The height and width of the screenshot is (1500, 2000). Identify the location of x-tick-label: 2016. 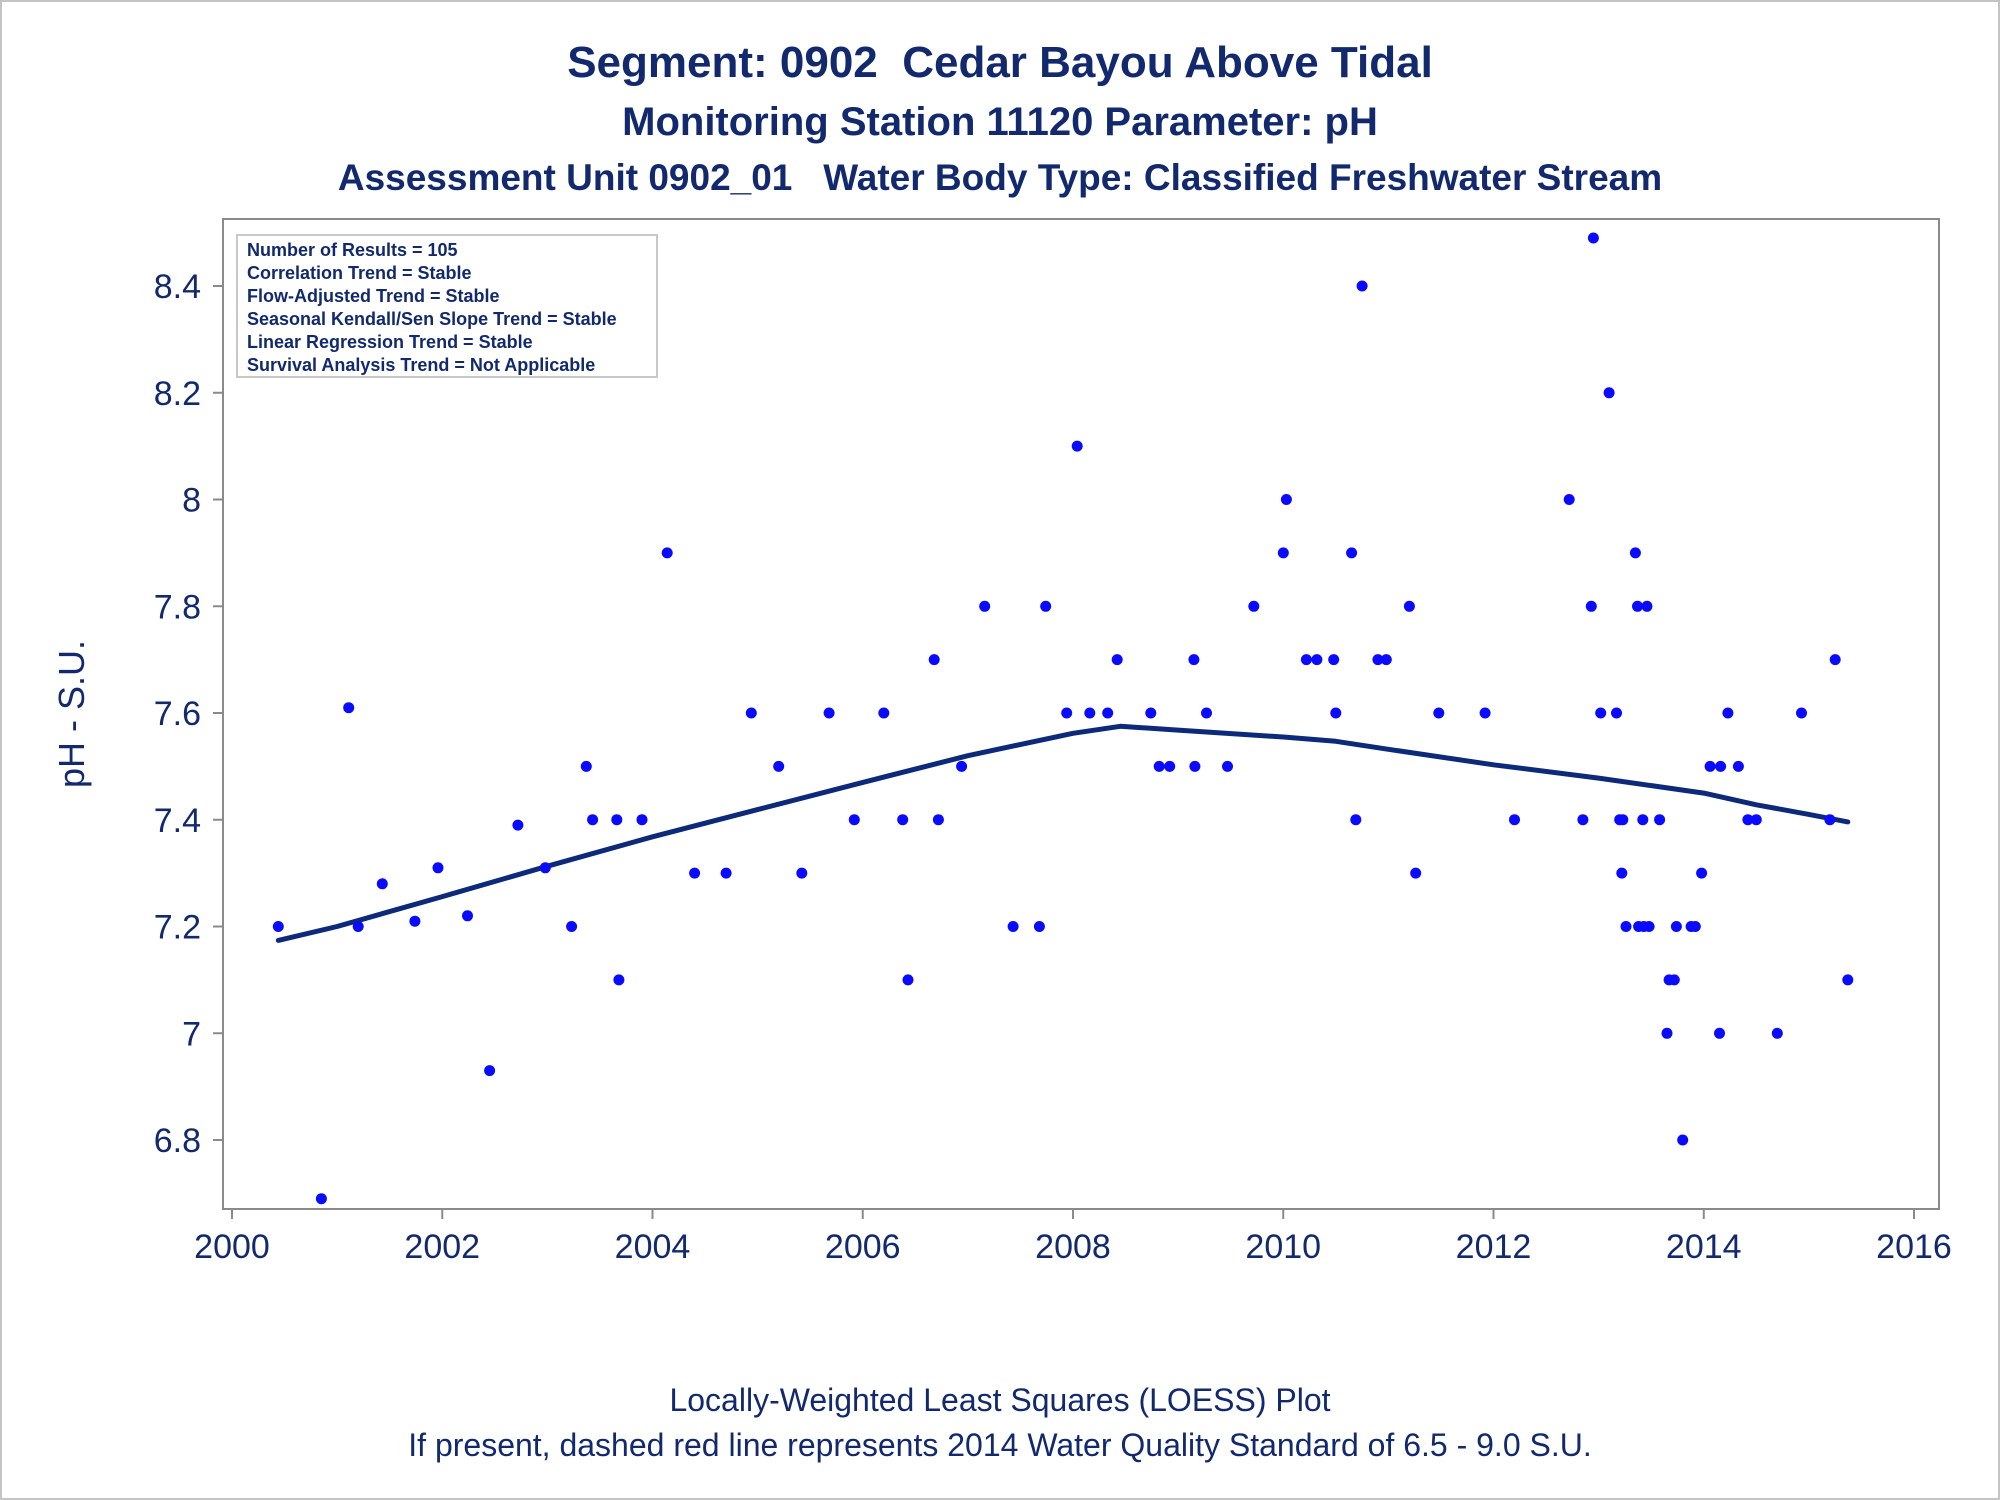
(1914, 1247).